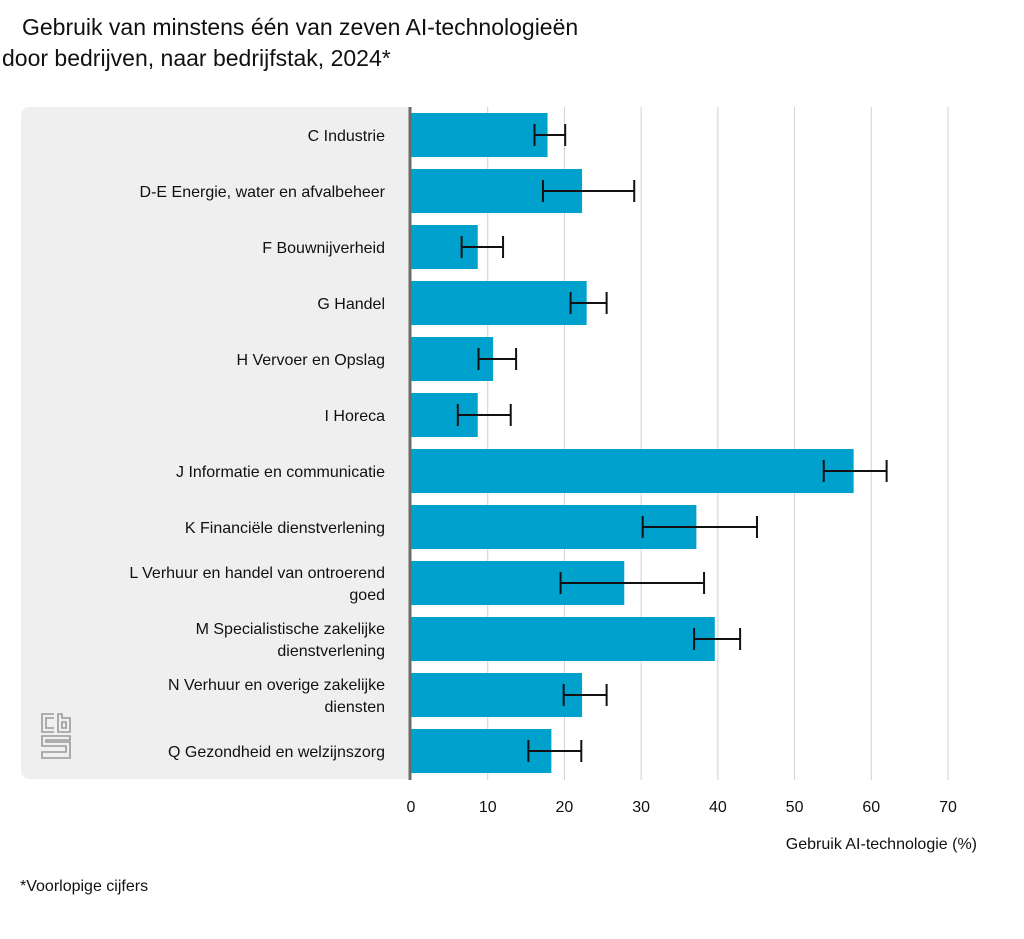  I want to click on category-label: J Informatie en communicatie, so click(280, 472).